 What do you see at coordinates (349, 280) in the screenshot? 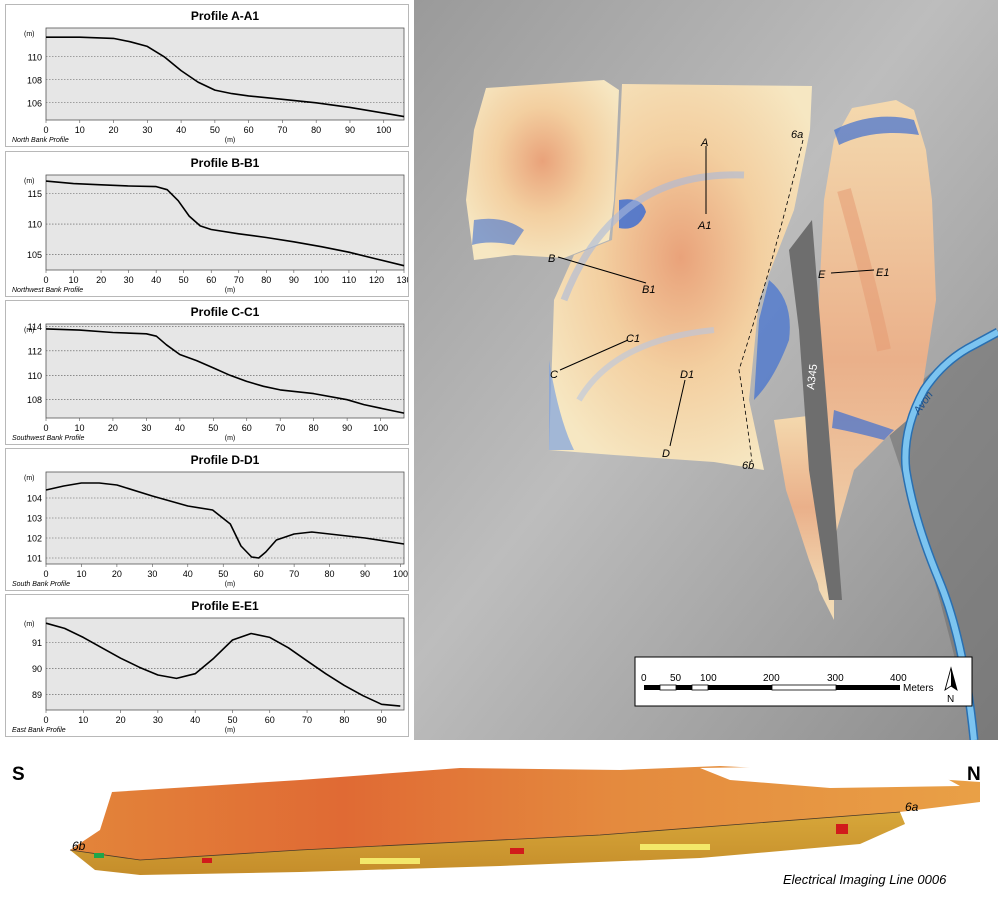
I see `x-tick-label: 110` at bounding box center [349, 280].